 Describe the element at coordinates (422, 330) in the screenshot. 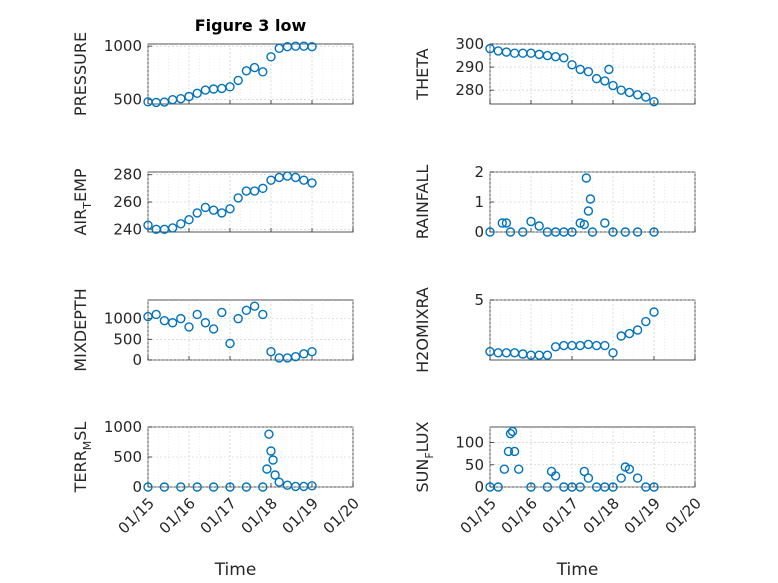

I see `y-axis-label: H2OMIXRA` at that location.